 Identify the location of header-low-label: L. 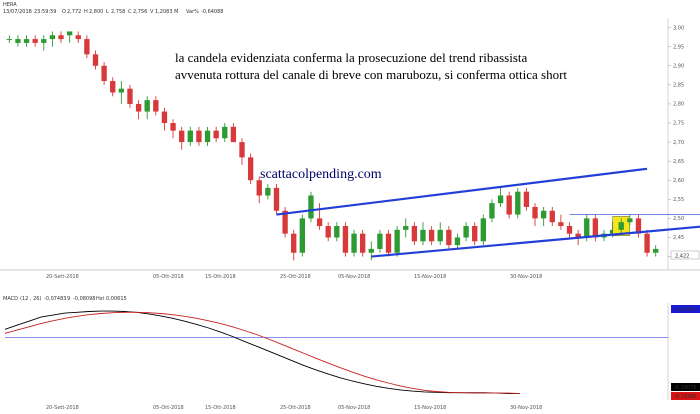
(107, 12).